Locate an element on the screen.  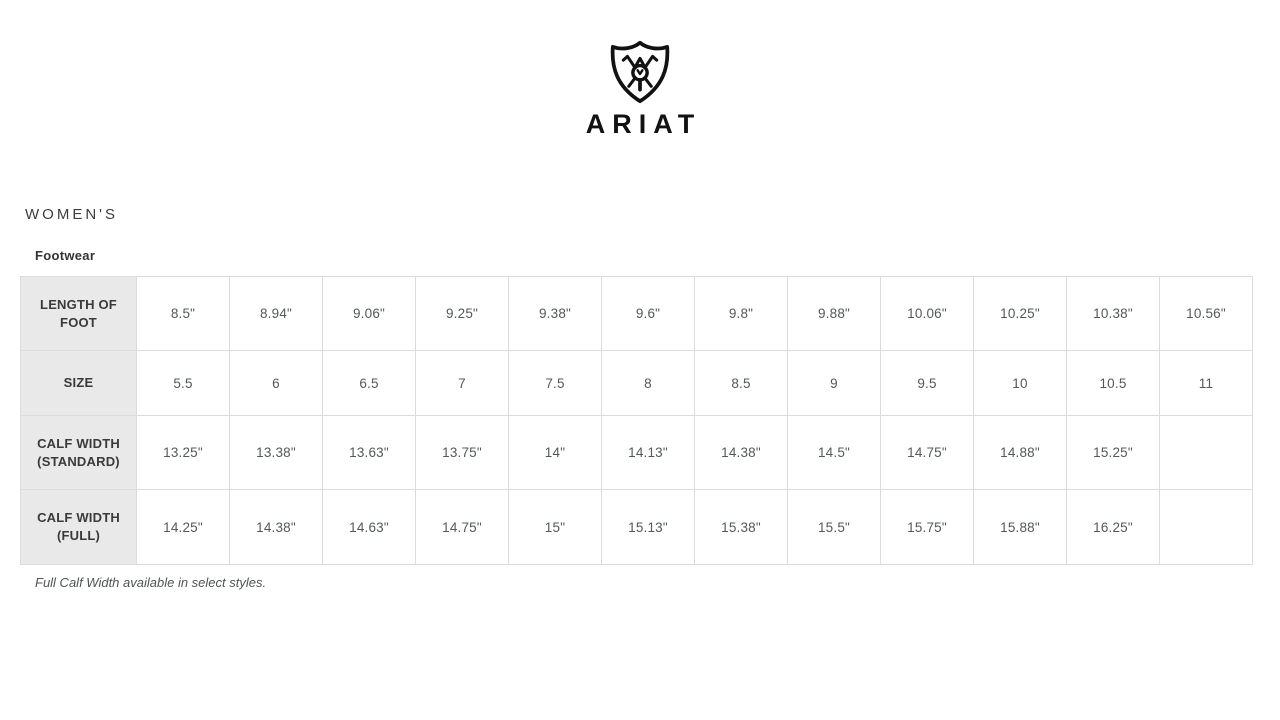
size-chart-cell: 10.5 is located at coordinates (1113, 383).